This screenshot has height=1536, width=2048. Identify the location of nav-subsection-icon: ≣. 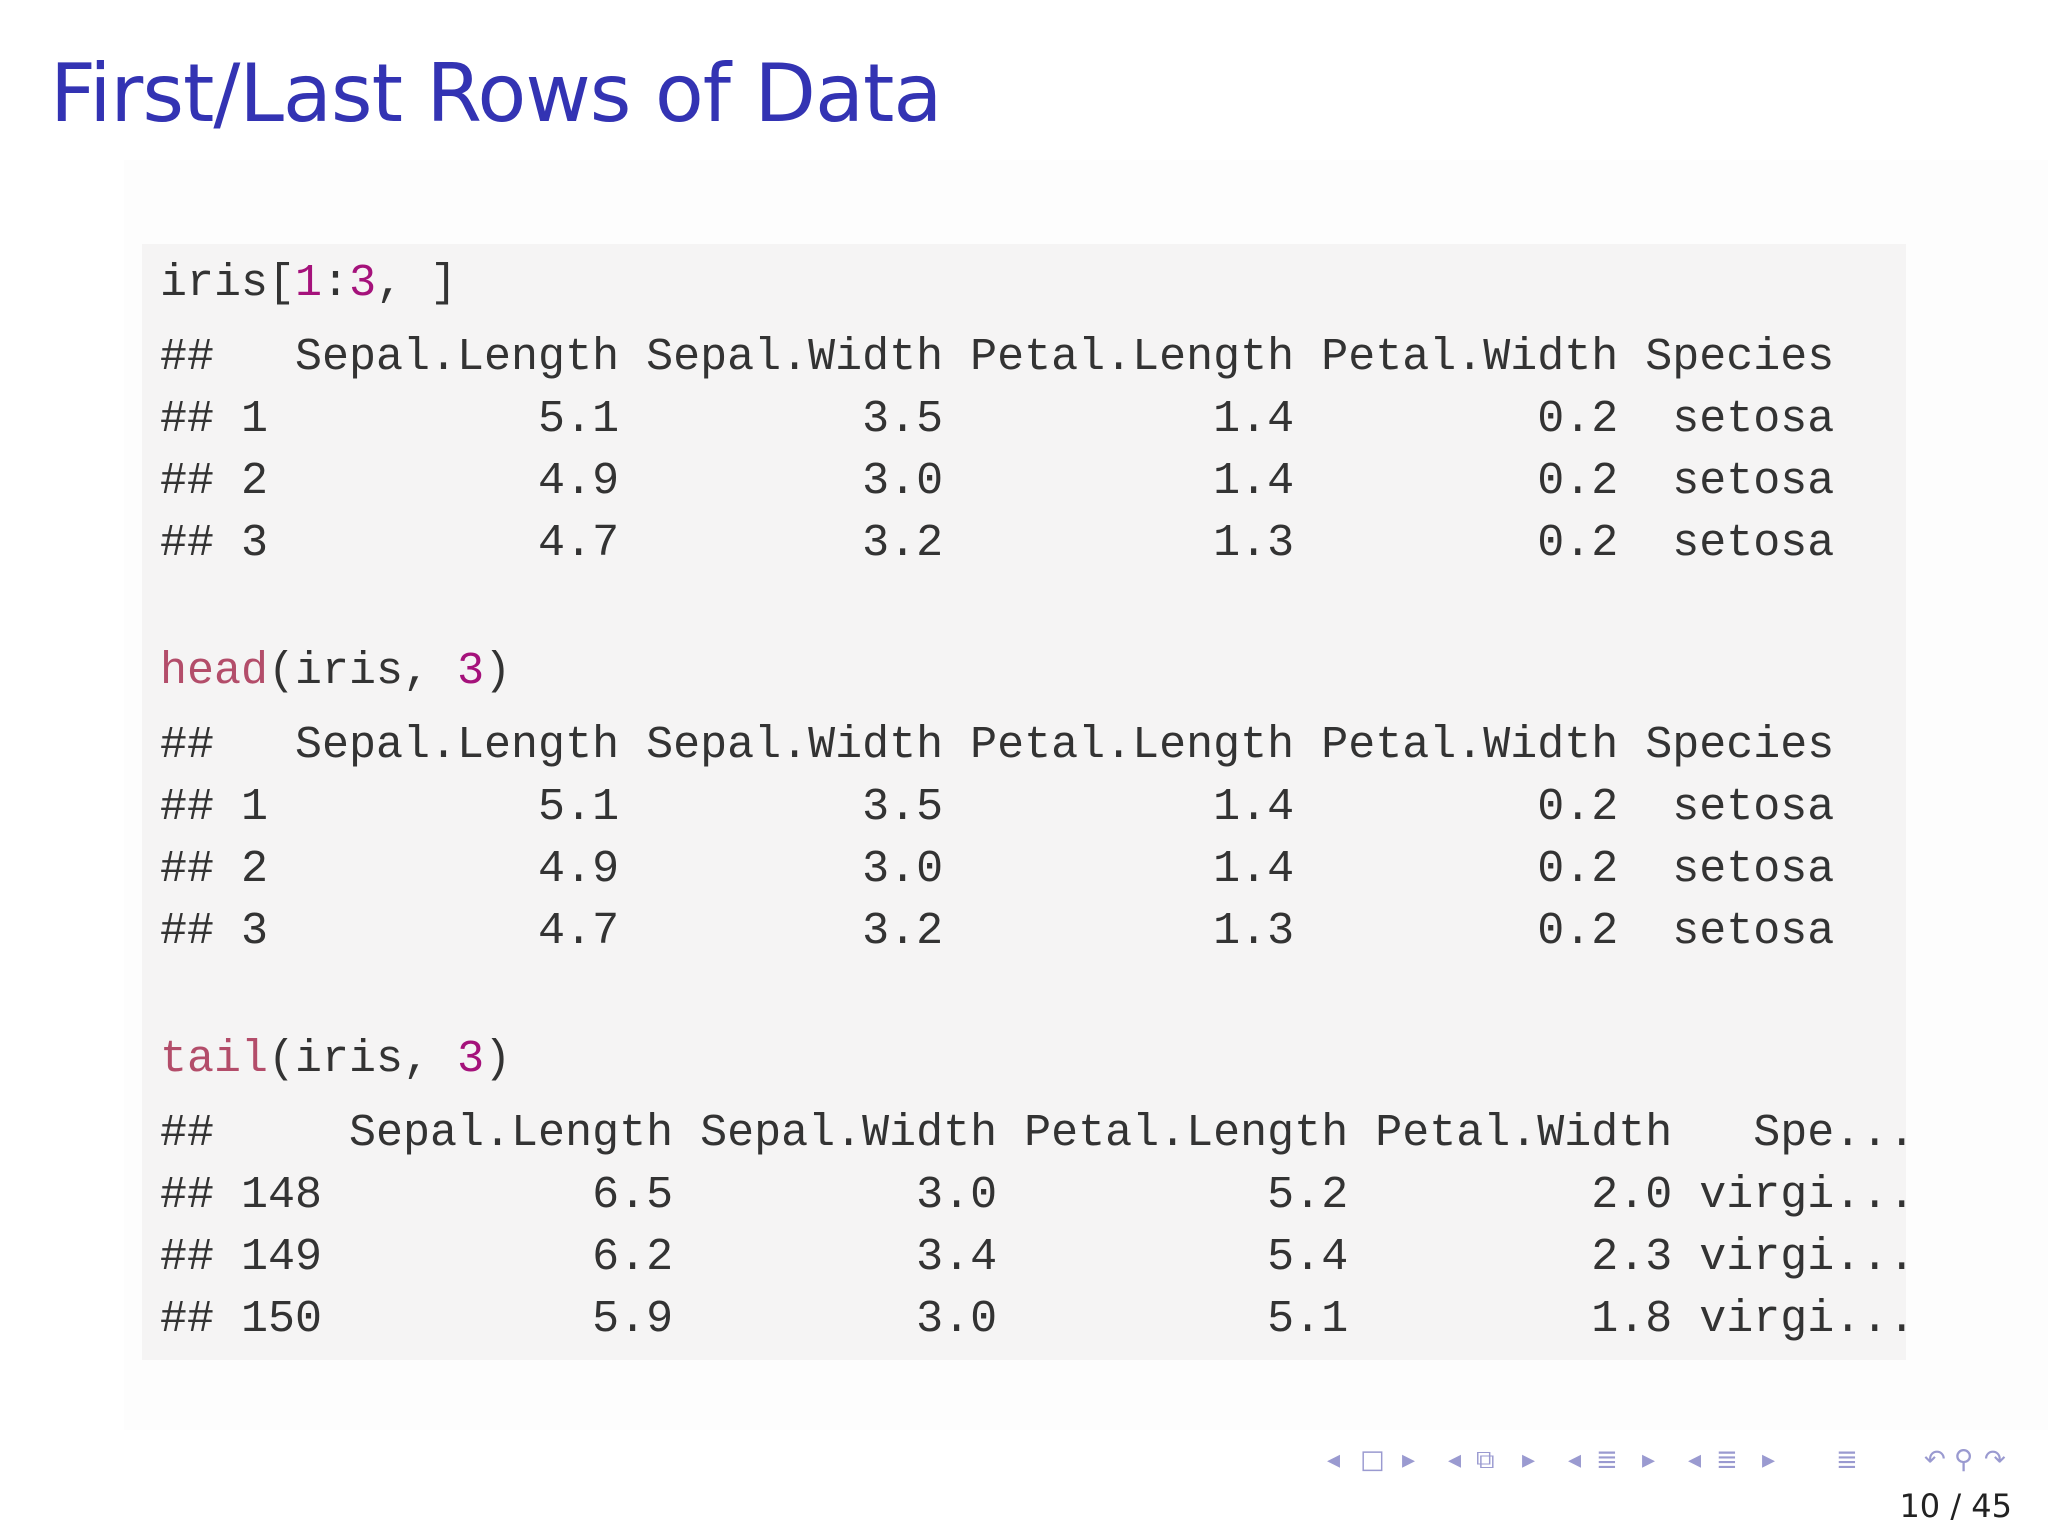
(1607, 1460).